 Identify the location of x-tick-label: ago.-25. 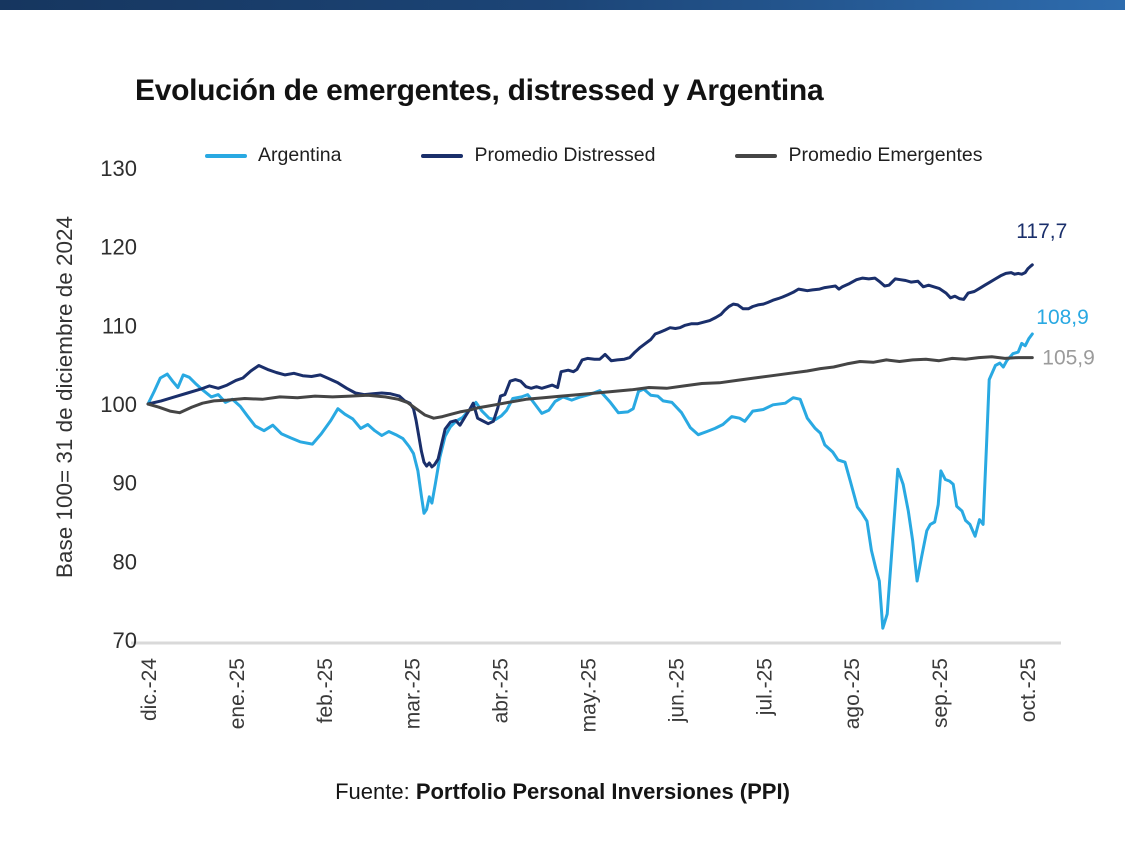
(852, 693).